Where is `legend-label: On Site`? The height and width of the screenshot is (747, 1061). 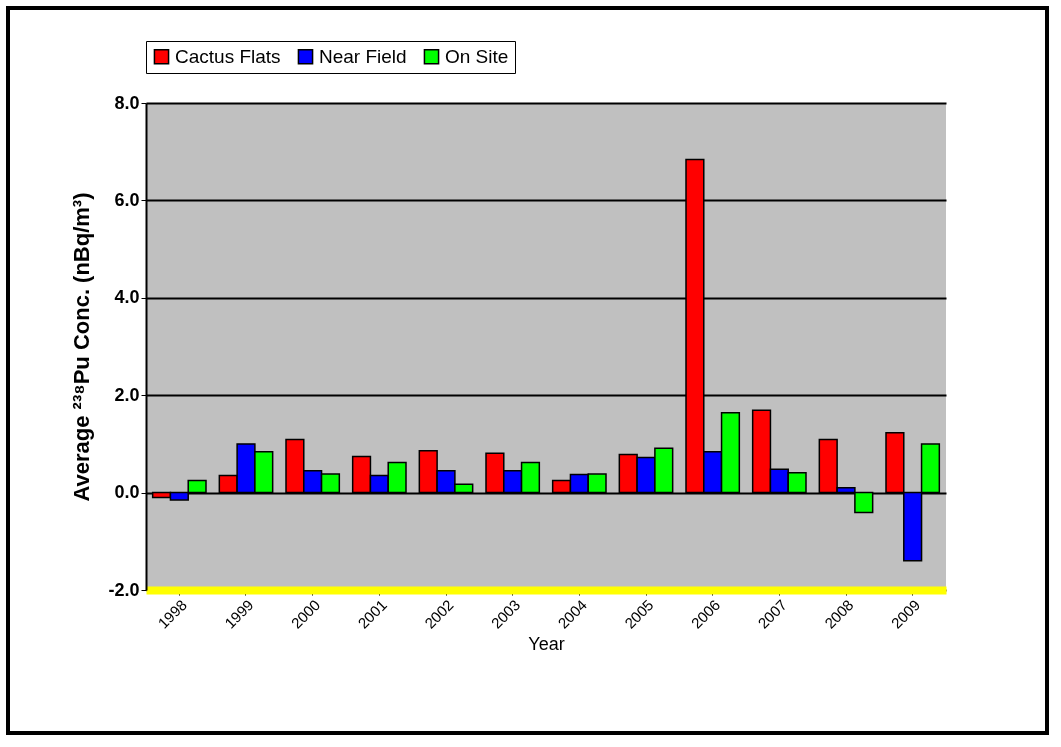
legend-label: On Site is located at coordinates (477, 56).